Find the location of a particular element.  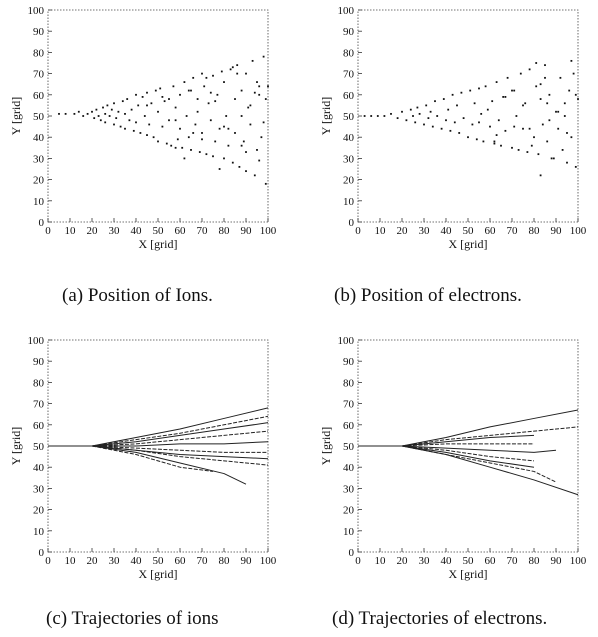

x-tick-label: 70 is located at coordinates (203, 561).